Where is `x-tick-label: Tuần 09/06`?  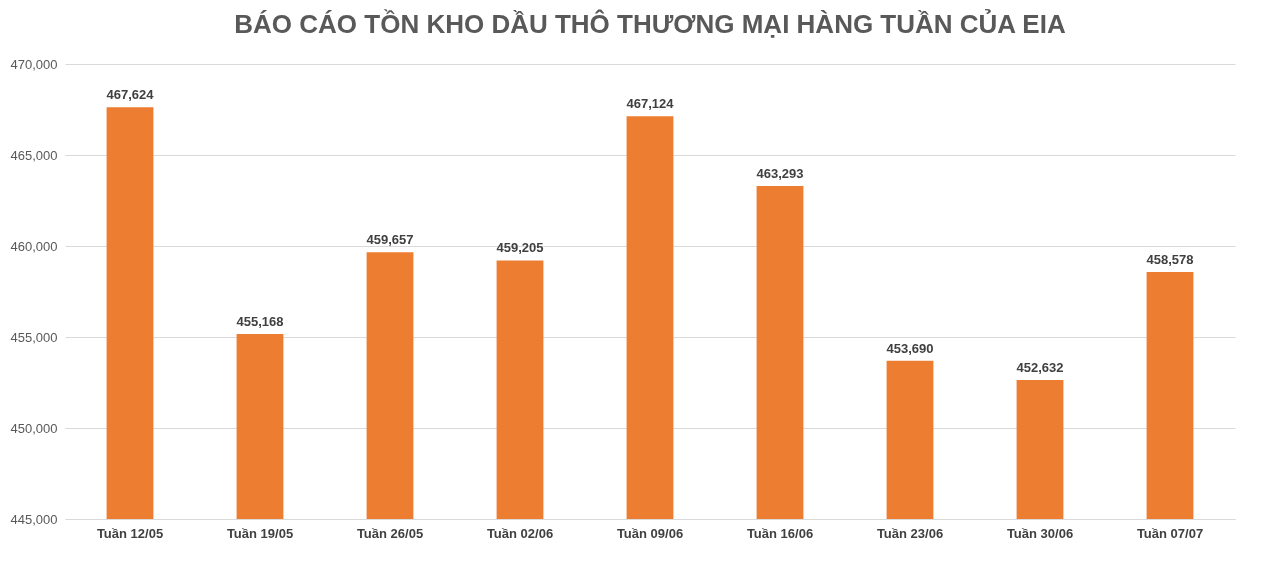 x-tick-label: Tuần 09/06 is located at coordinates (650, 533).